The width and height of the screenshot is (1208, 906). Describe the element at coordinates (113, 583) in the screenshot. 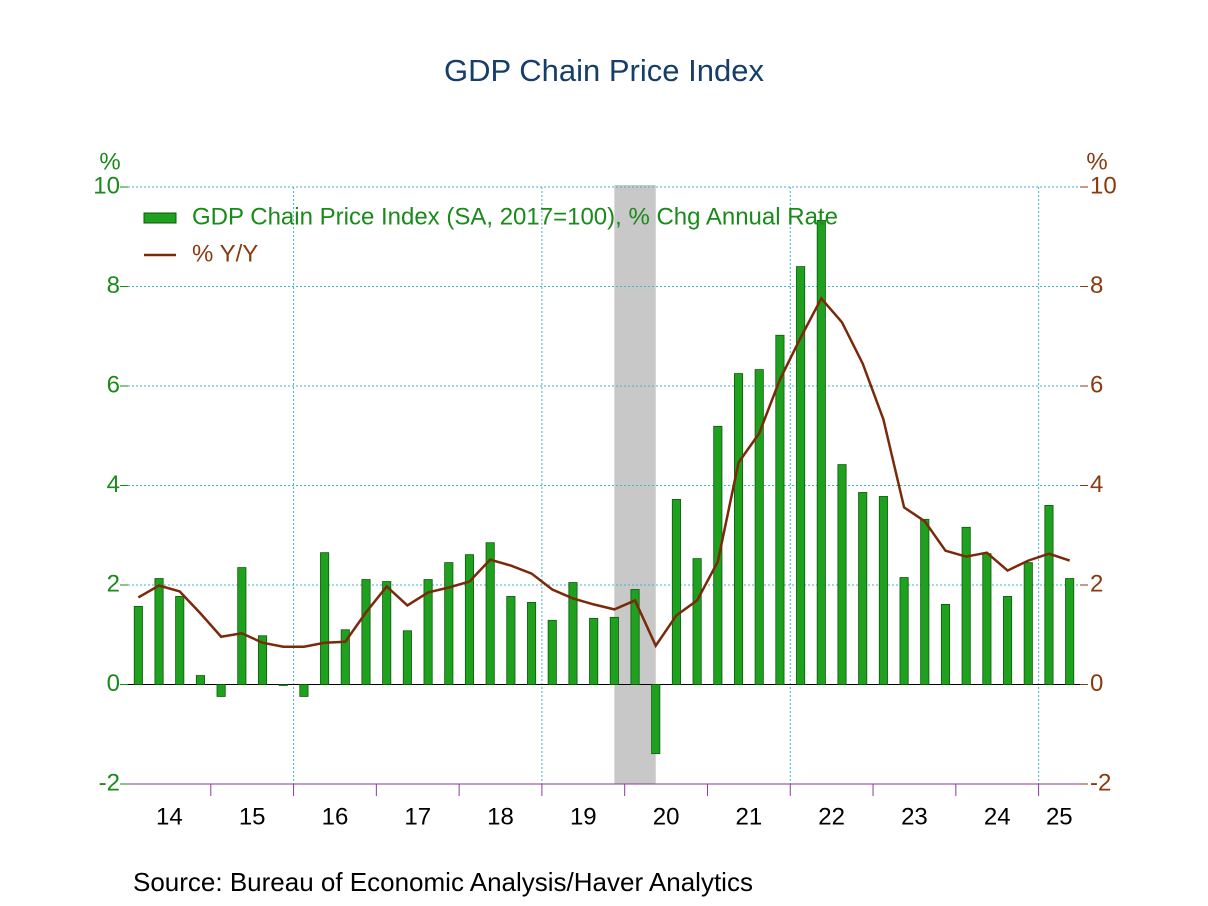

I see `y-tick-label: 2` at that location.